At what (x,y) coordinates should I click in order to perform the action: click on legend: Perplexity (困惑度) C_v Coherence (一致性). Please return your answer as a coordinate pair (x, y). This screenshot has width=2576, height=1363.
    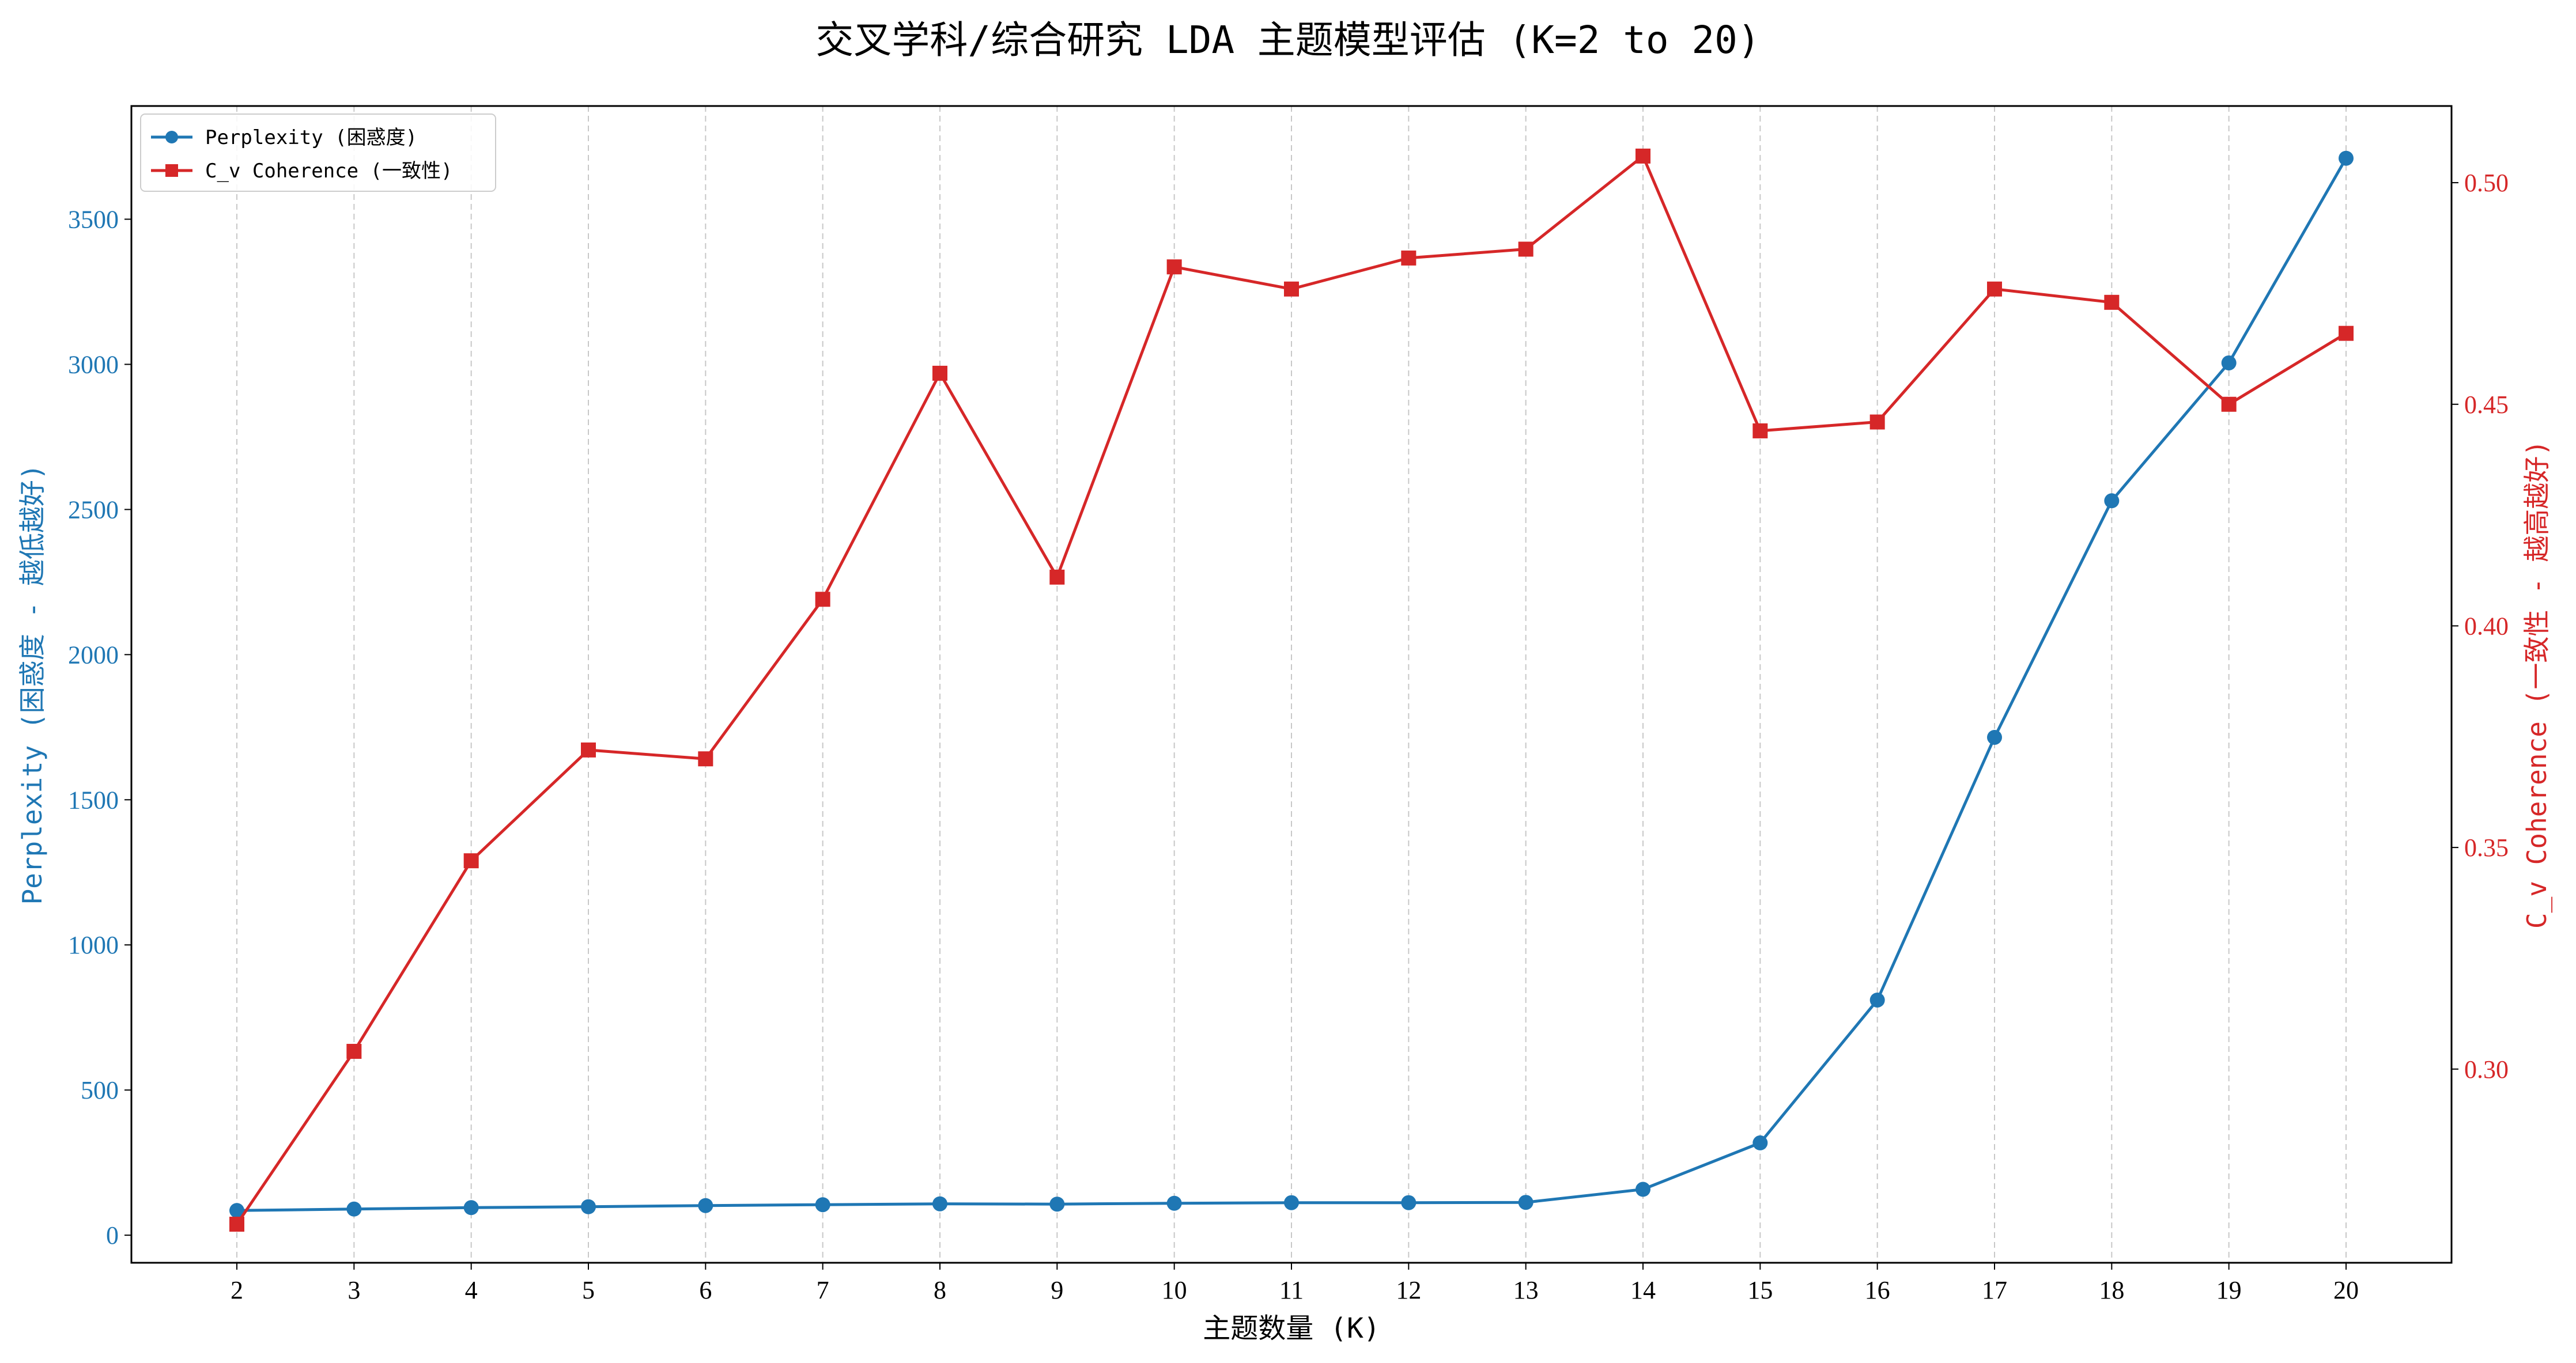
    Looking at the image, I should click on (318, 152).